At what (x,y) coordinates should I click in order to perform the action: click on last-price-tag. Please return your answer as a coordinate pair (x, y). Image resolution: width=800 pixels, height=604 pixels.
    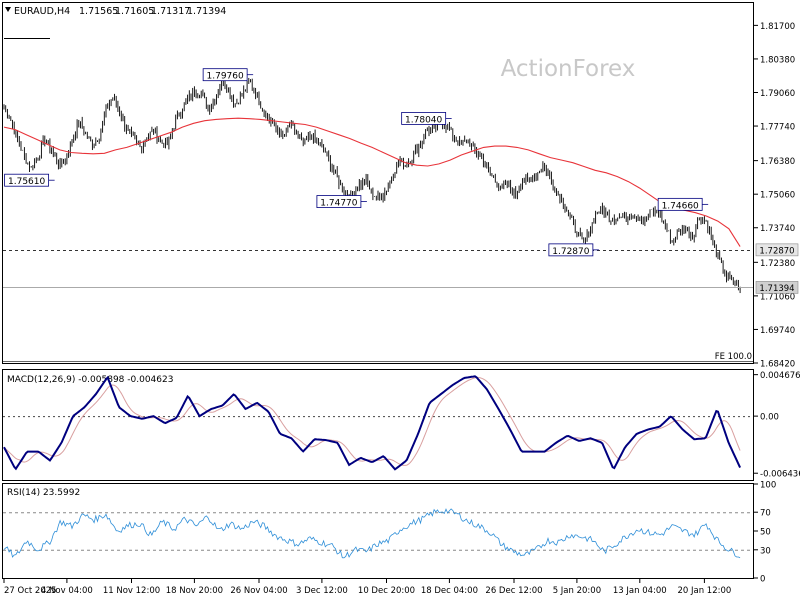
    Looking at the image, I should click on (777, 287).